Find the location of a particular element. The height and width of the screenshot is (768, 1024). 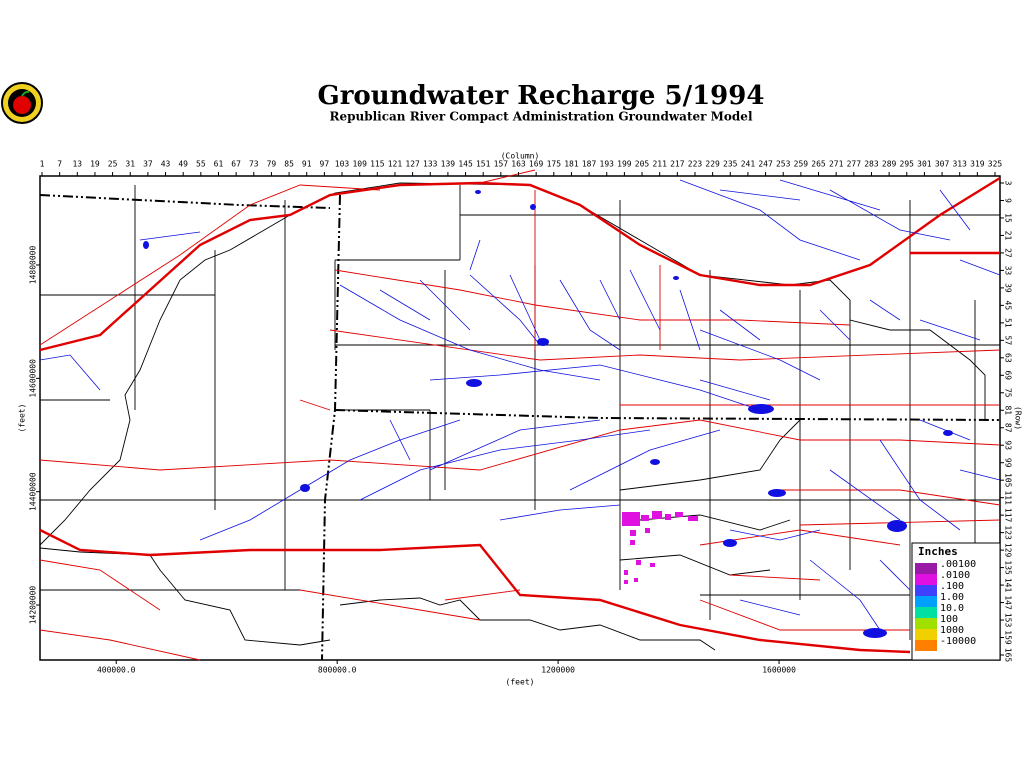

y-tick-label: 14400000 is located at coordinates (33, 491).